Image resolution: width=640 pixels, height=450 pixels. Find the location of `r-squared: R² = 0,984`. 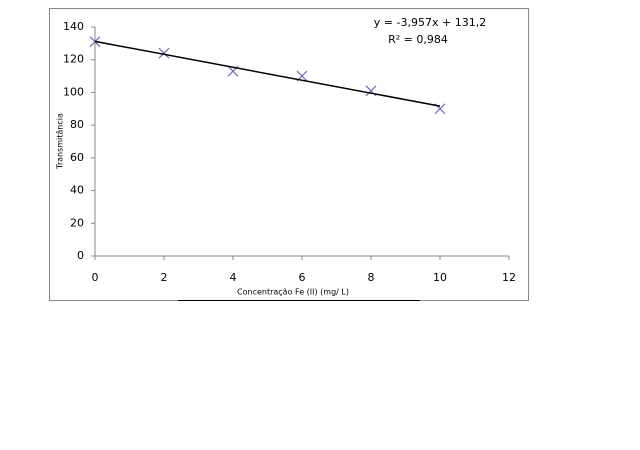

r-squared: R² = 0,984 is located at coordinates (418, 39).